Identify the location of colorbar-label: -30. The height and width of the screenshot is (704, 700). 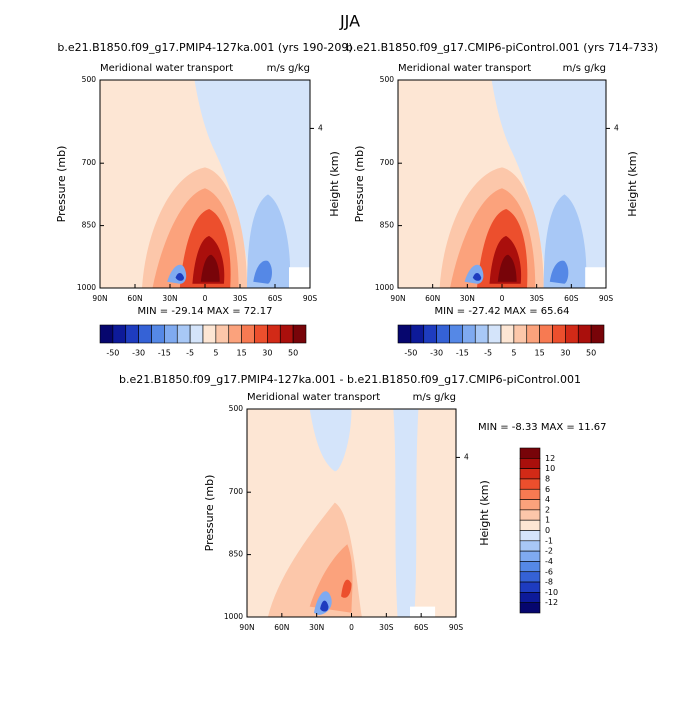
(138, 353).